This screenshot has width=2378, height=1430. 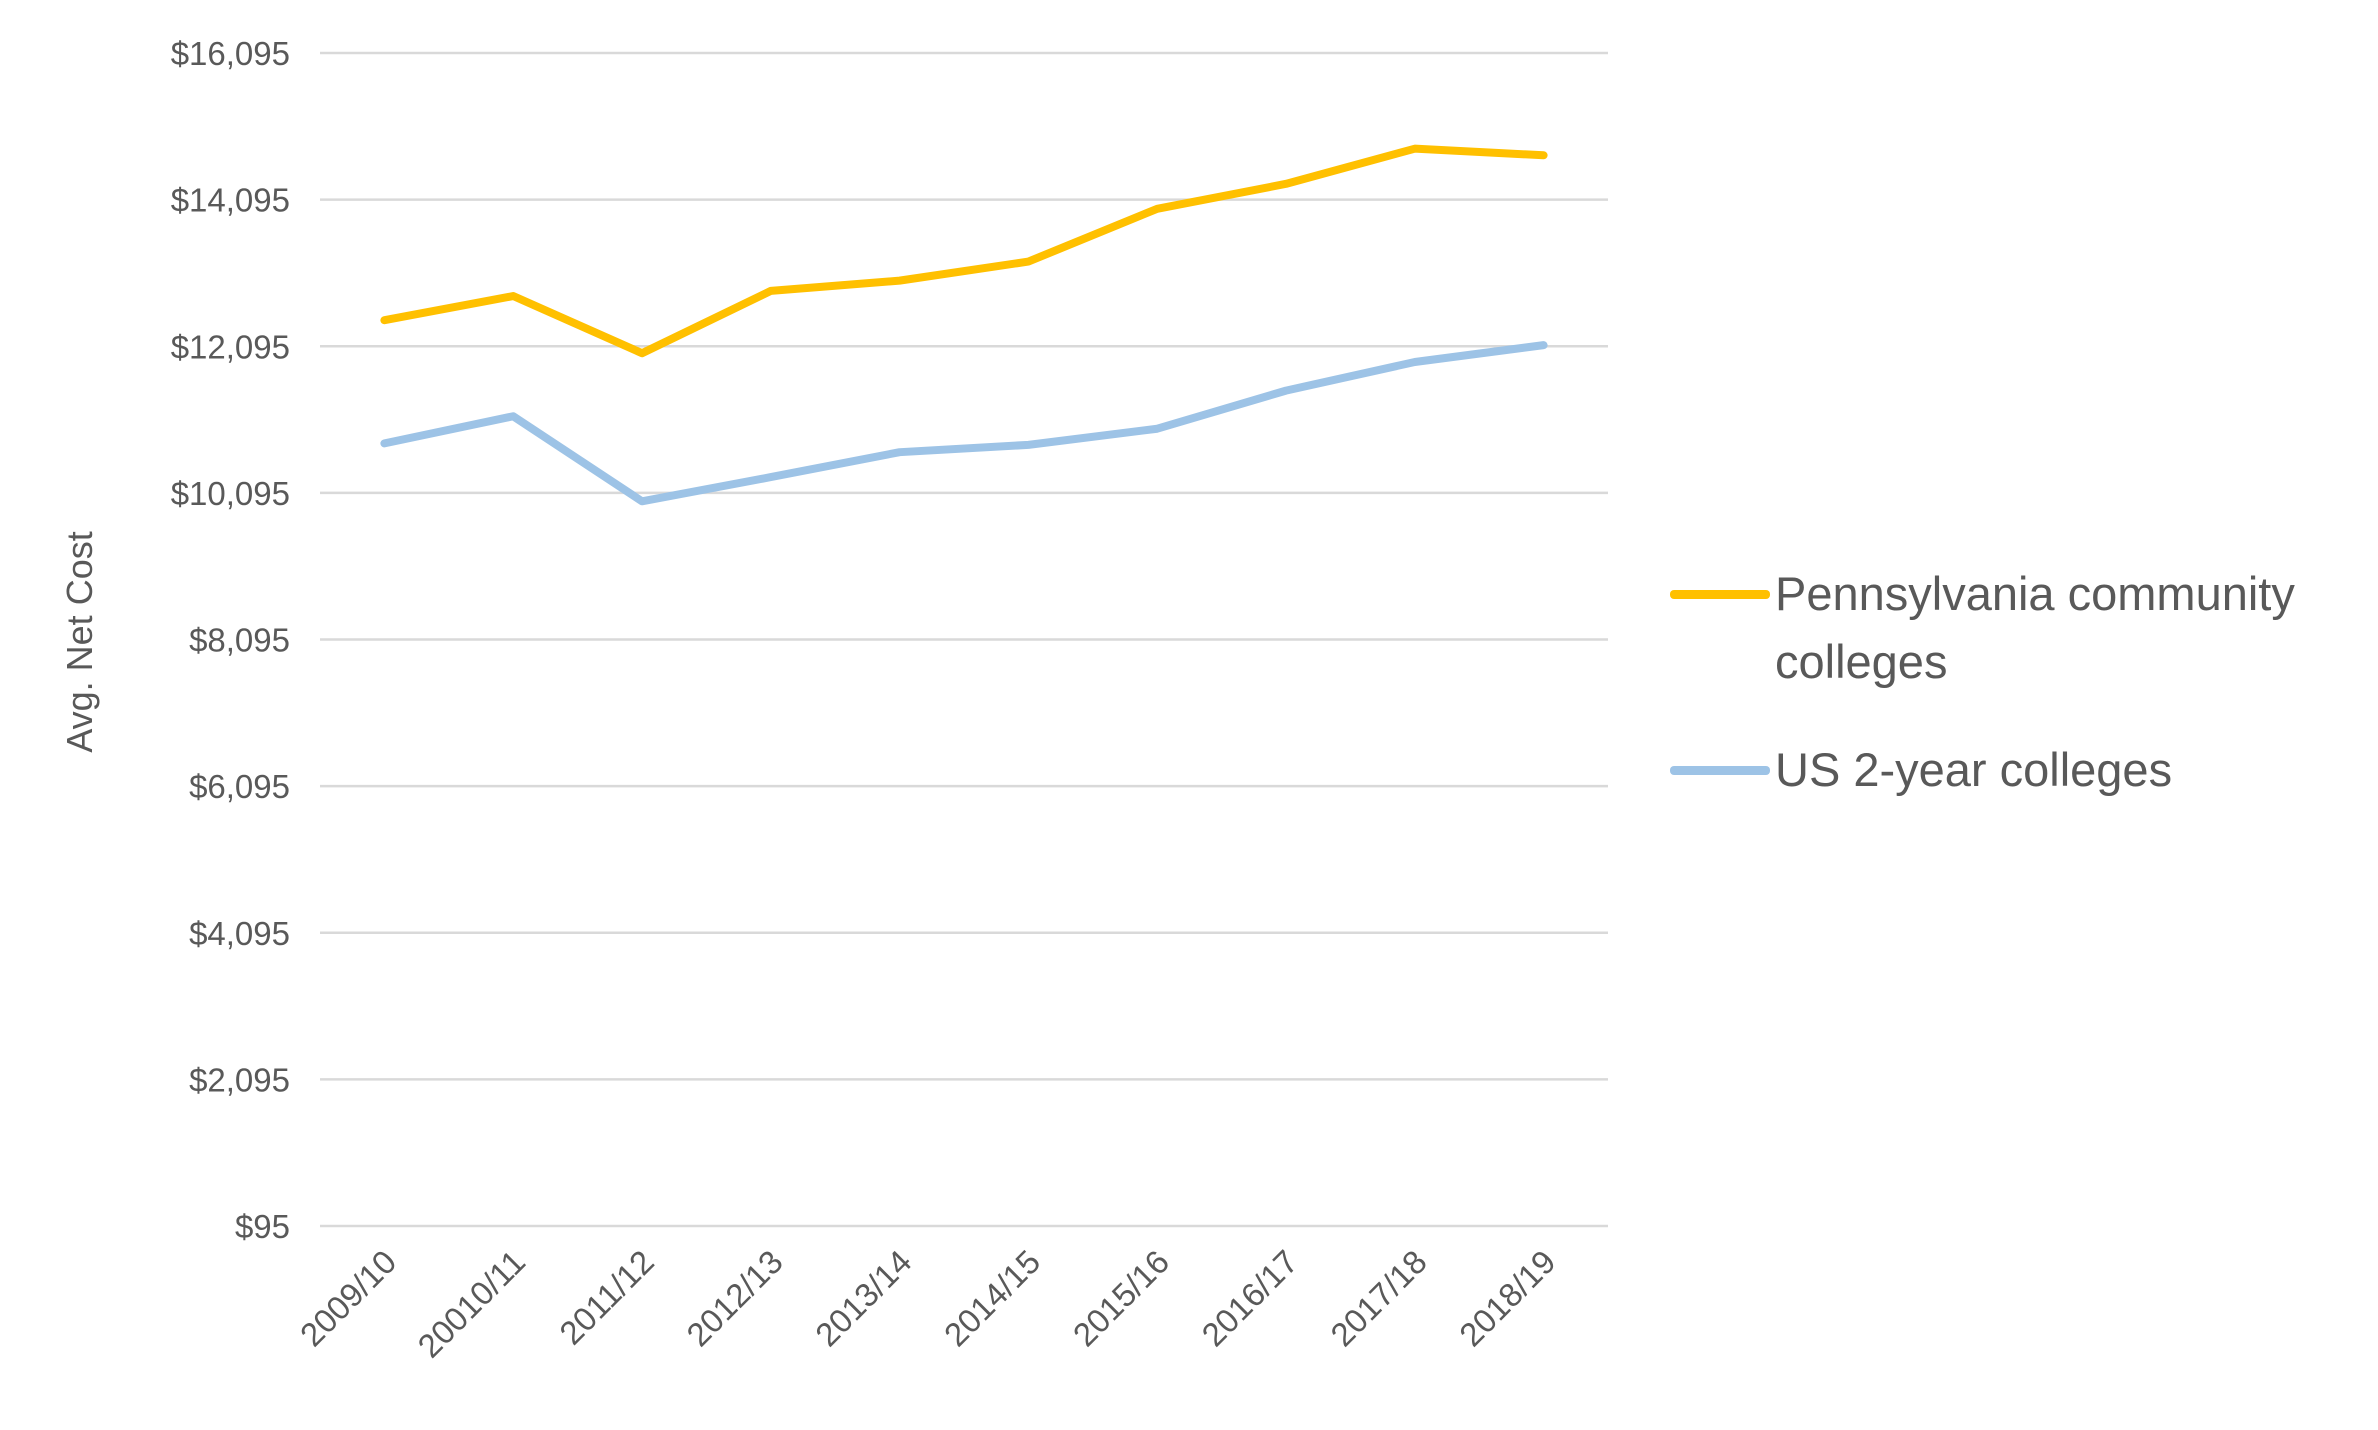 I want to click on y-tick-label-8095: $8,095, so click(x=239, y=640).